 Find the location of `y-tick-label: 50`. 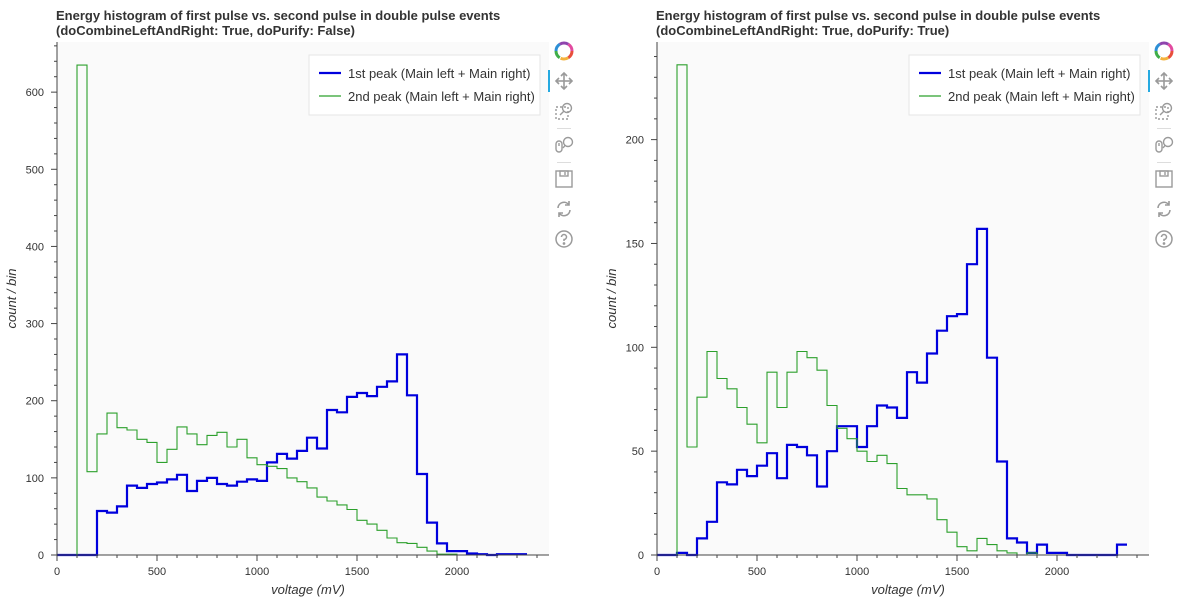

y-tick-label: 50 is located at coordinates (638, 452).